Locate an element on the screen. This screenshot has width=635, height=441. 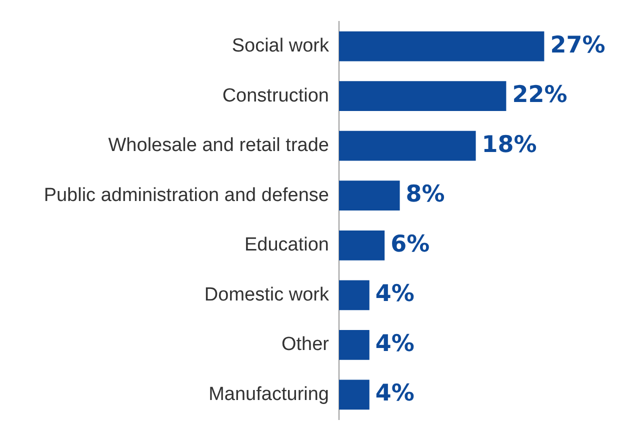
data-label: 8% is located at coordinates (425, 195).